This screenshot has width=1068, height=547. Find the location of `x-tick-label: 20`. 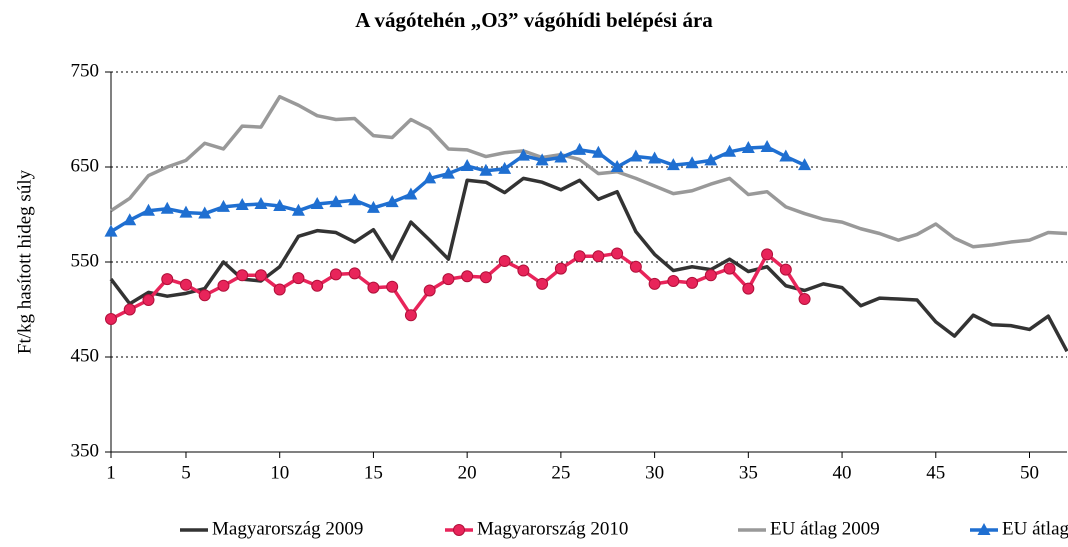

x-tick-label: 20 is located at coordinates (467, 472).